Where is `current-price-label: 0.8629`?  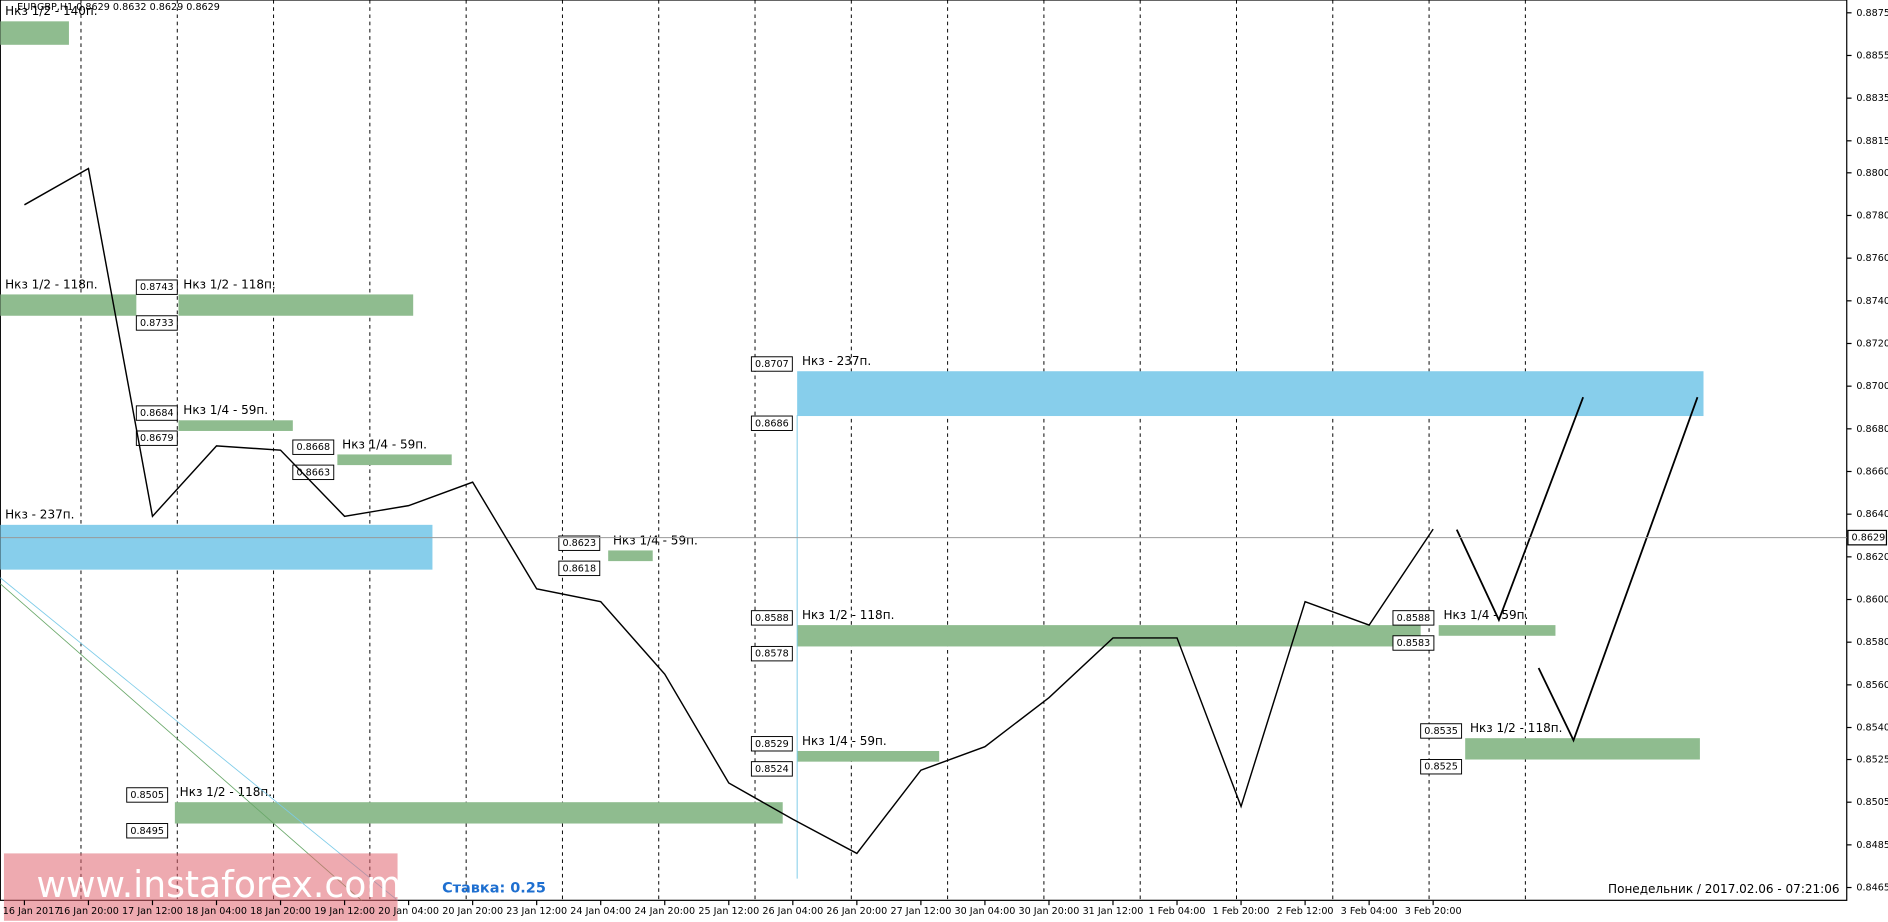 current-price-label: 0.8629 is located at coordinates (1869, 538).